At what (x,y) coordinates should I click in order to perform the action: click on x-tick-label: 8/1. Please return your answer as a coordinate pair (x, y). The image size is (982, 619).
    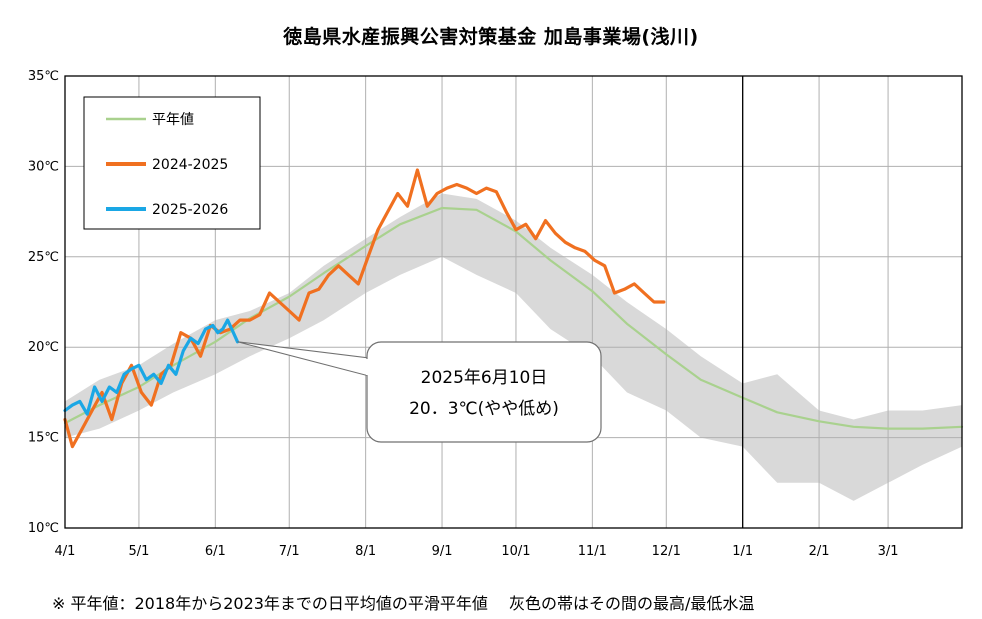
    Looking at the image, I should click on (365, 551).